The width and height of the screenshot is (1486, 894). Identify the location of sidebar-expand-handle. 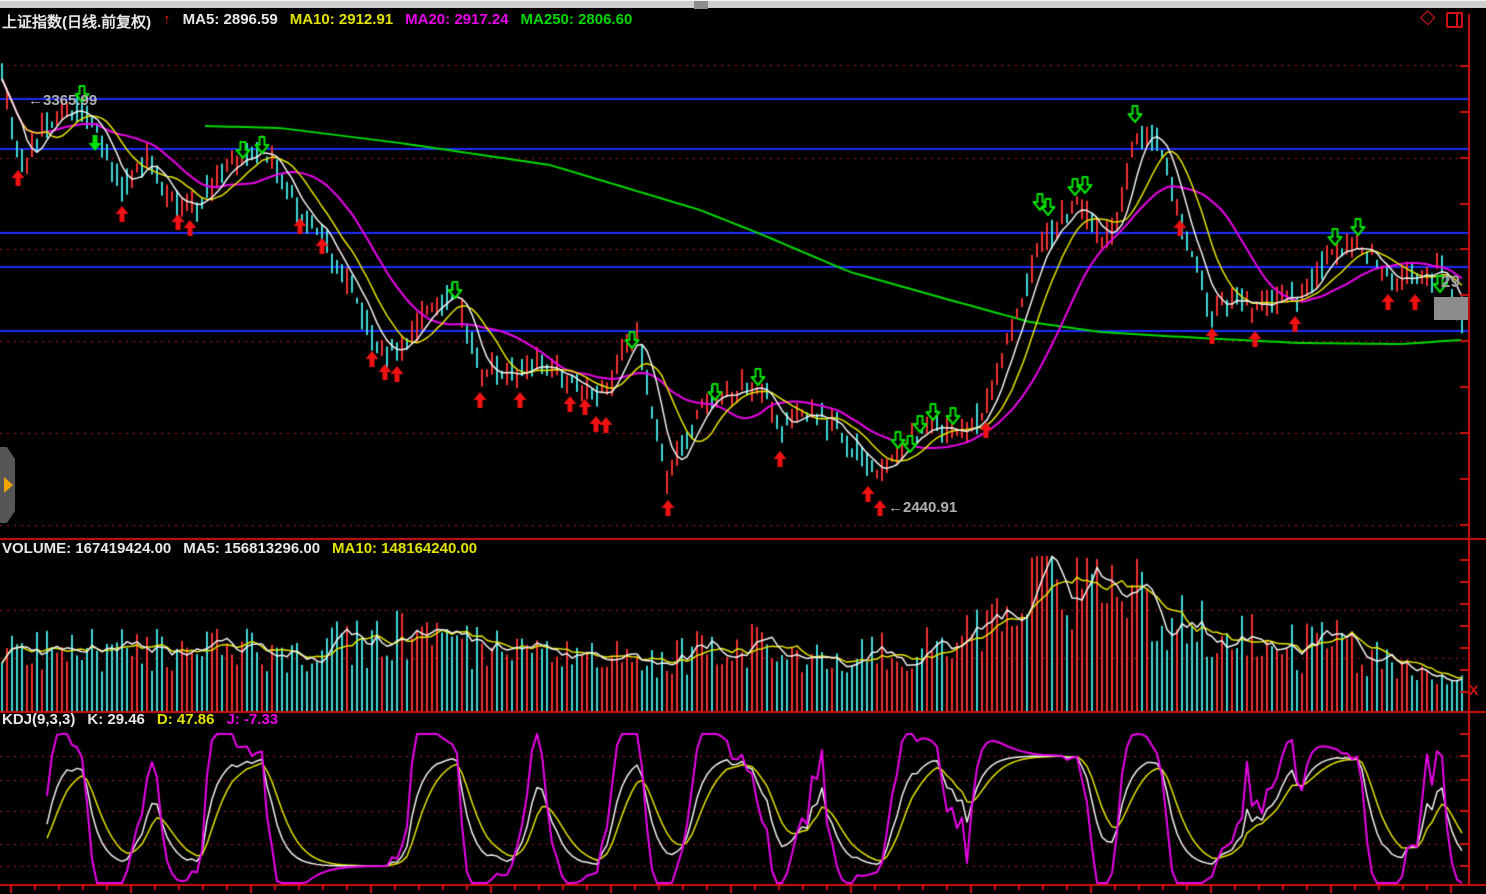
(7, 485).